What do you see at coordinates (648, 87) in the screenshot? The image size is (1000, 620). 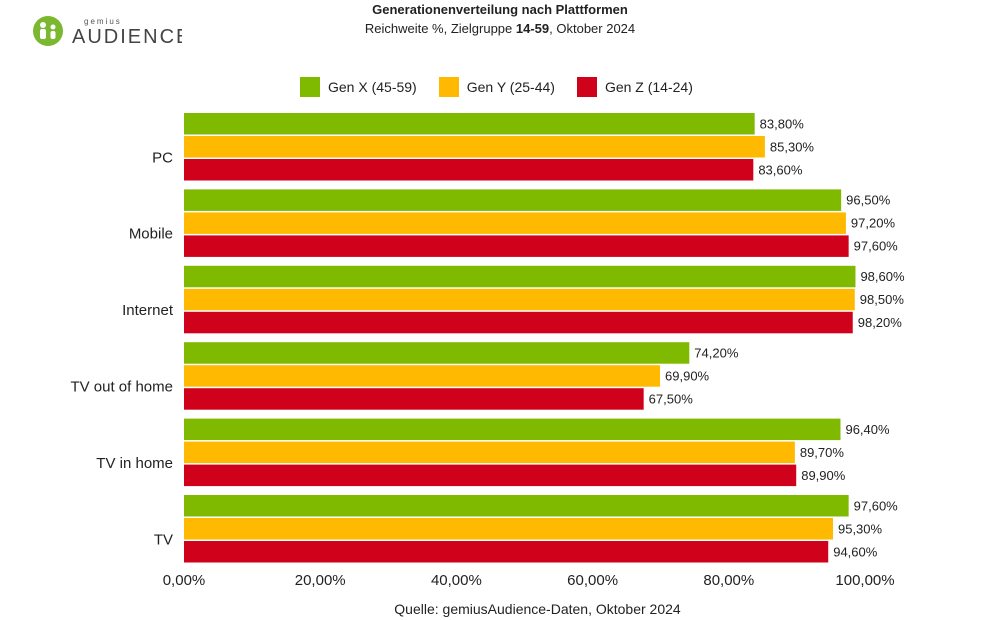 I see `legend-label: Gen Z (14-24)` at bounding box center [648, 87].